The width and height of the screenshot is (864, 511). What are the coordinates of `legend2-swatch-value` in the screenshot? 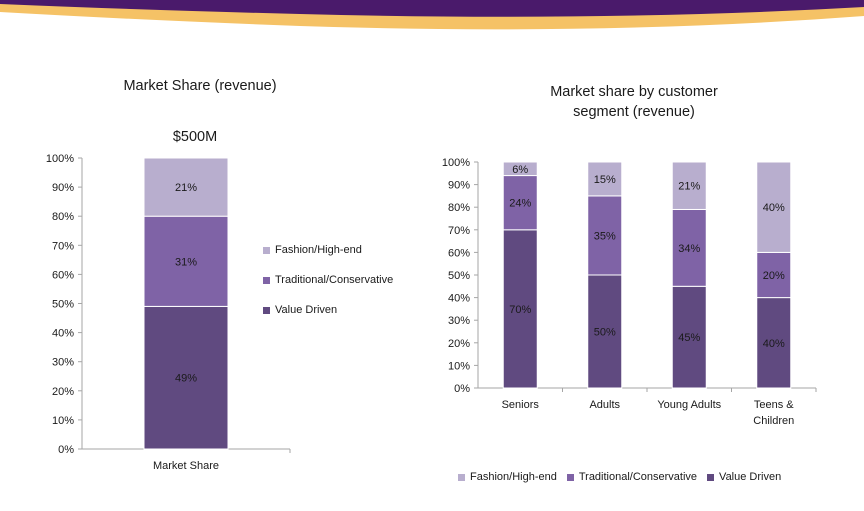 It's located at (711, 477).